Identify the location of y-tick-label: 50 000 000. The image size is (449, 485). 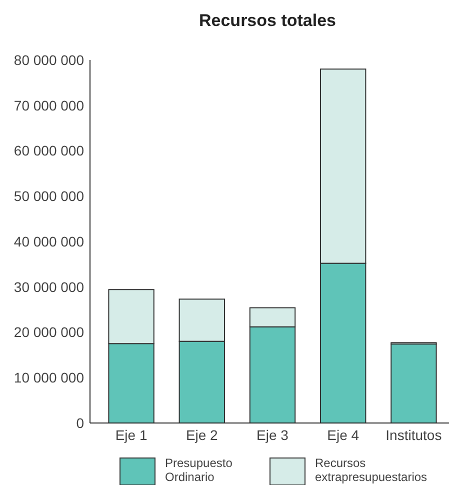
(49, 196).